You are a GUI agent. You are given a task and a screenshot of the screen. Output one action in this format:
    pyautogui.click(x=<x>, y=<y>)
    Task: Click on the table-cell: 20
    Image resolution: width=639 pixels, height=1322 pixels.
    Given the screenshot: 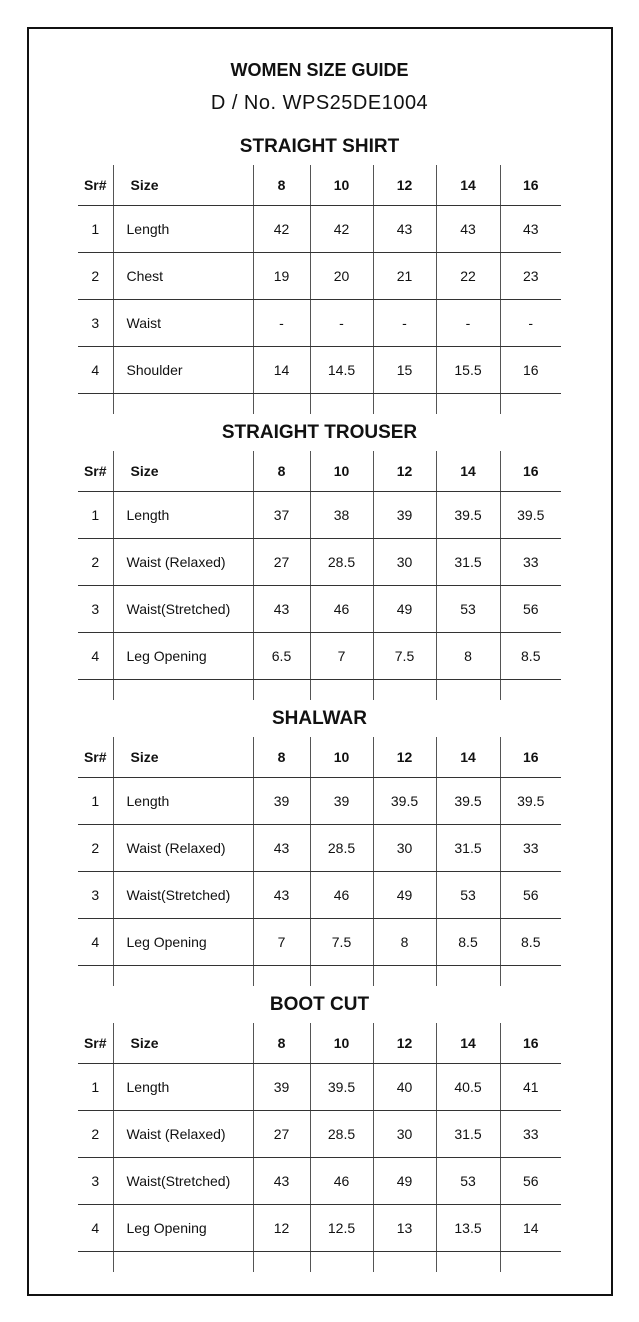 What is the action you would take?
    pyautogui.click(x=341, y=276)
    